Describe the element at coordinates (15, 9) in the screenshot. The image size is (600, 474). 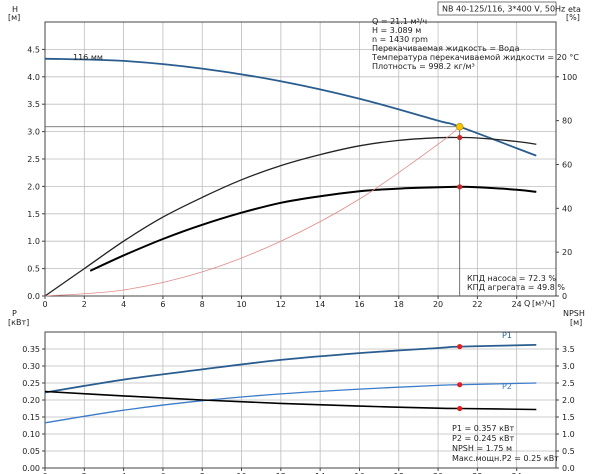
I see `head-axis-label: H` at that location.